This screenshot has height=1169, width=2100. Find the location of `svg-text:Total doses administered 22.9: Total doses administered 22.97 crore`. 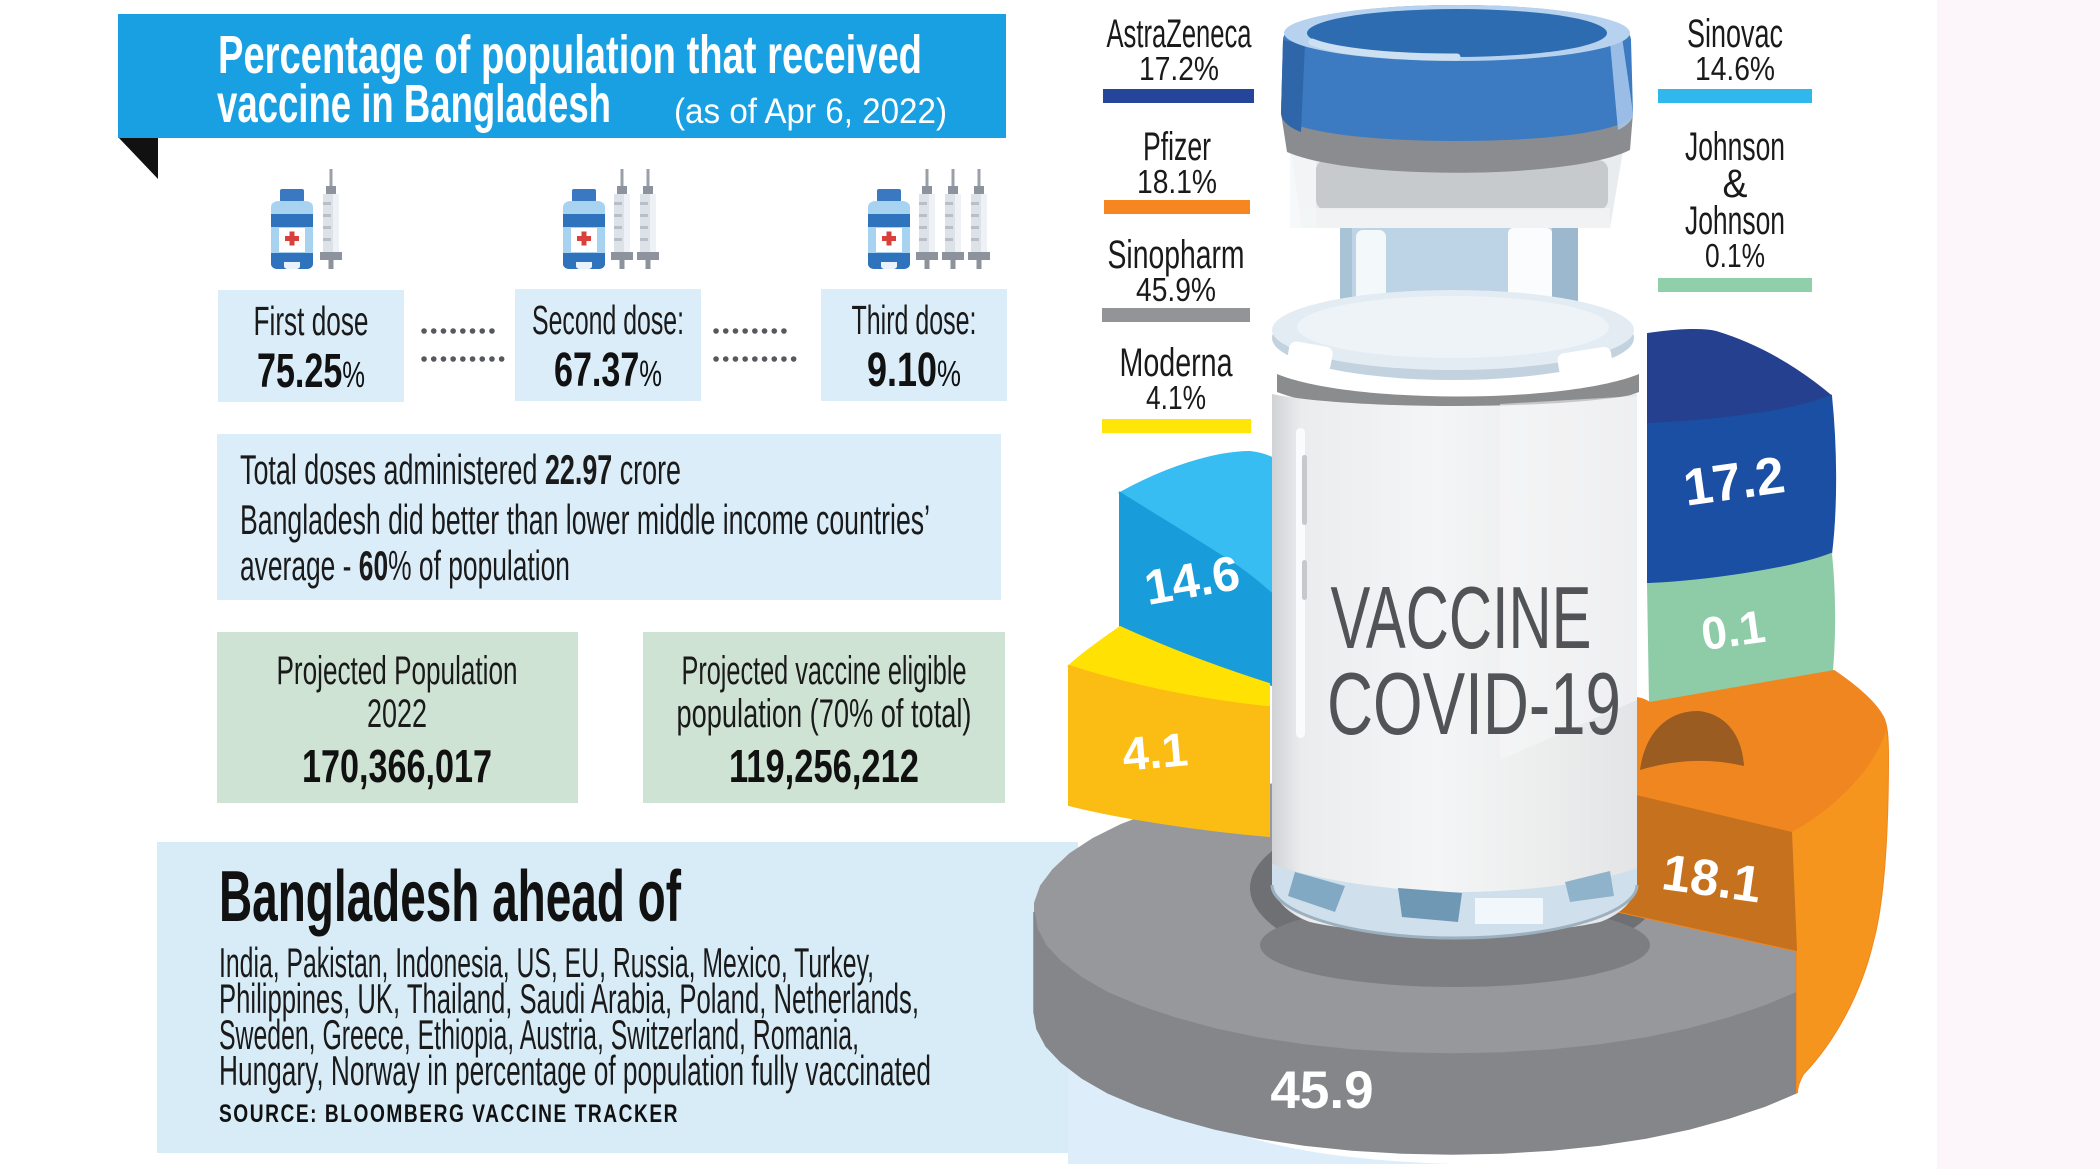

svg-text:Total doses administered 22.9: Total doses administered 22.97 crore is located at coordinates (460, 469).